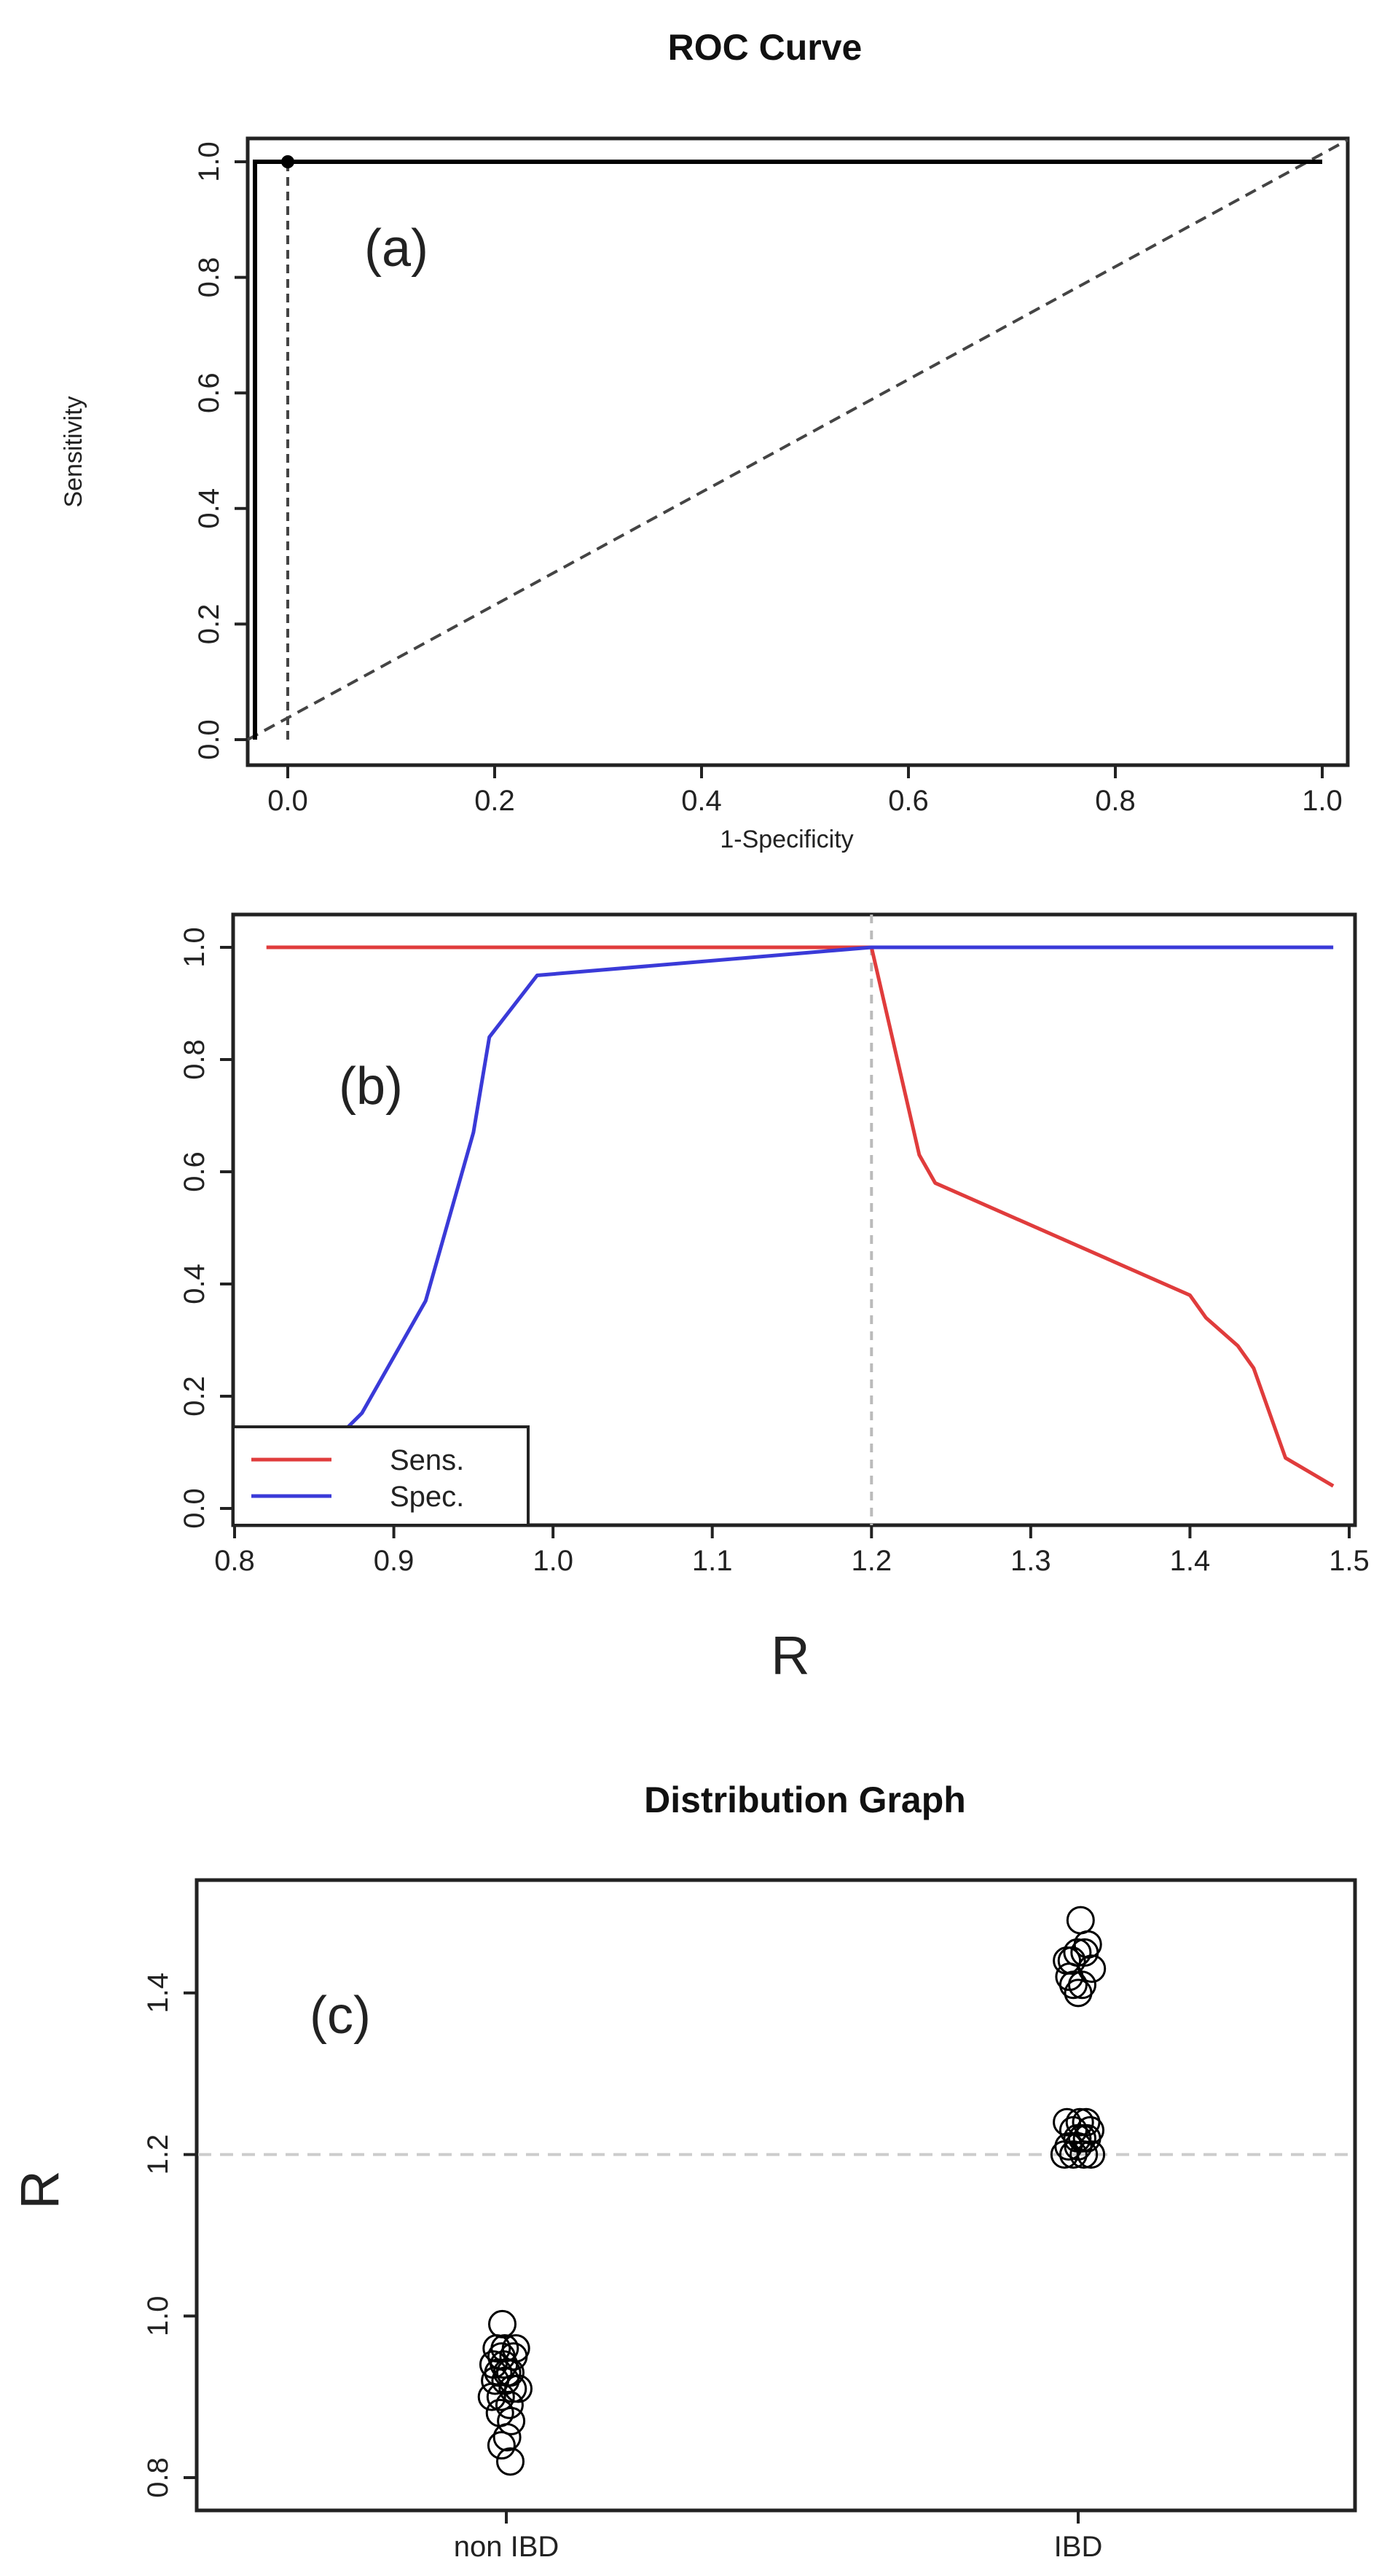  I want to click on legend-box, so click(381, 1476).